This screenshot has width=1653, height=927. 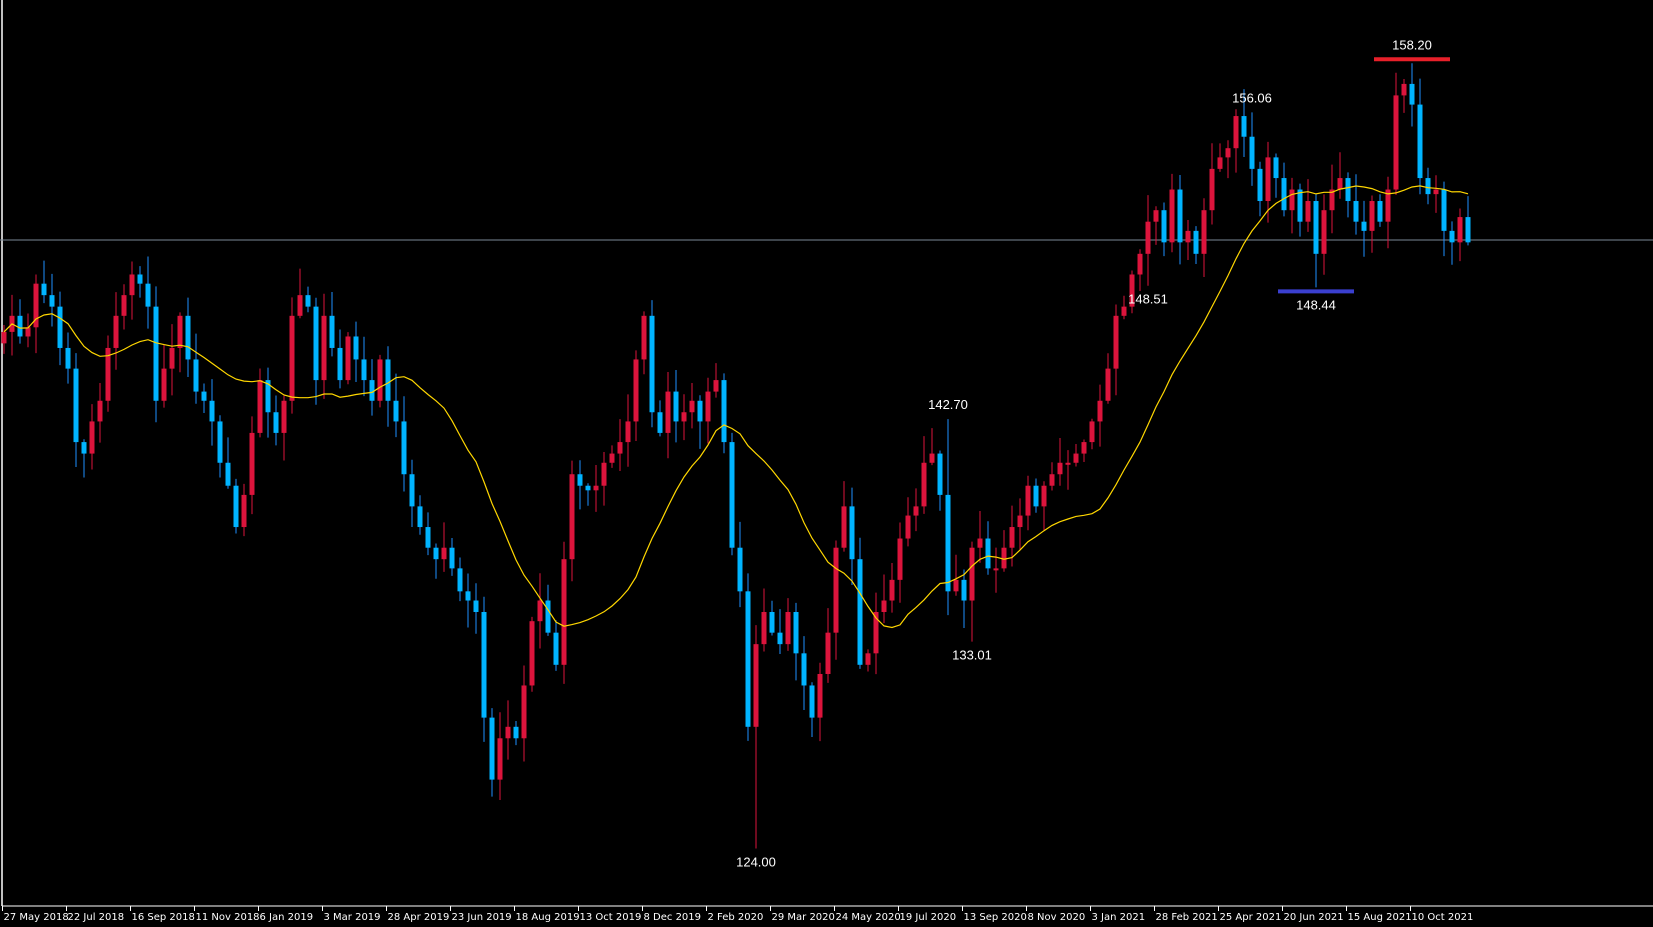 I want to click on price-annotation-high: 156.06, so click(x=1252, y=97).